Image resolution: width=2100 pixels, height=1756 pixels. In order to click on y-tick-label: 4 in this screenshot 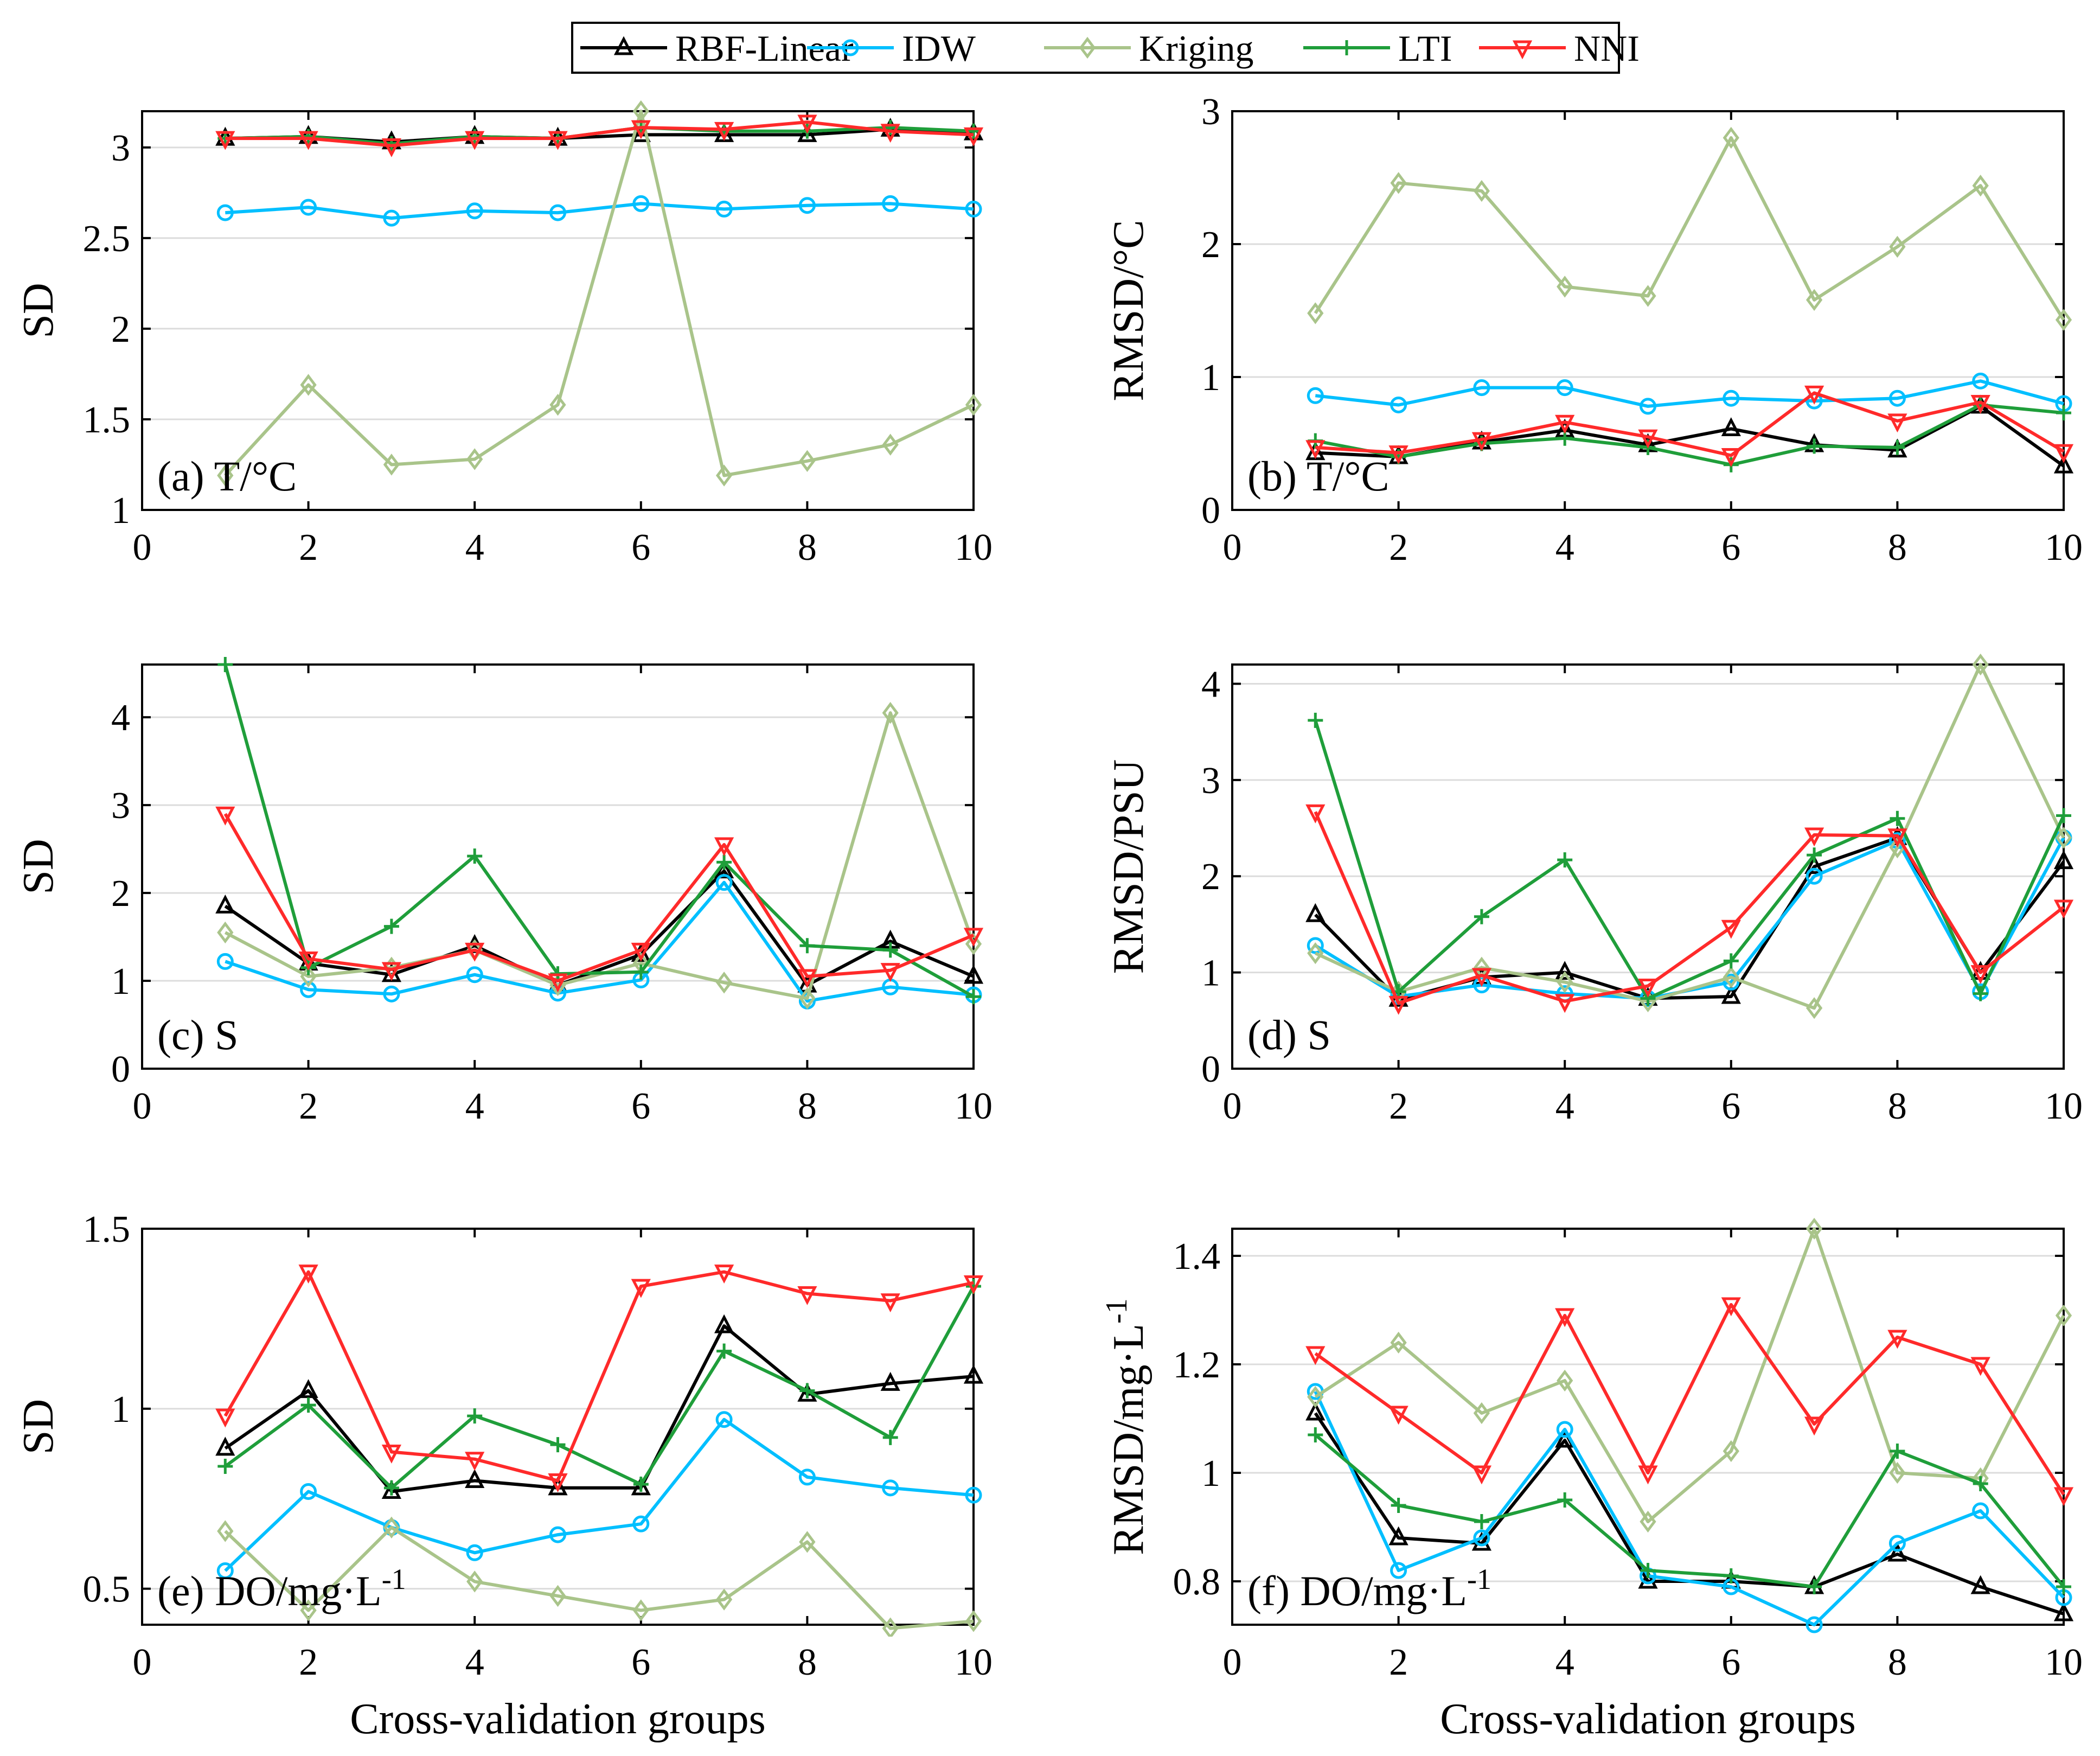, I will do `click(121, 718)`.